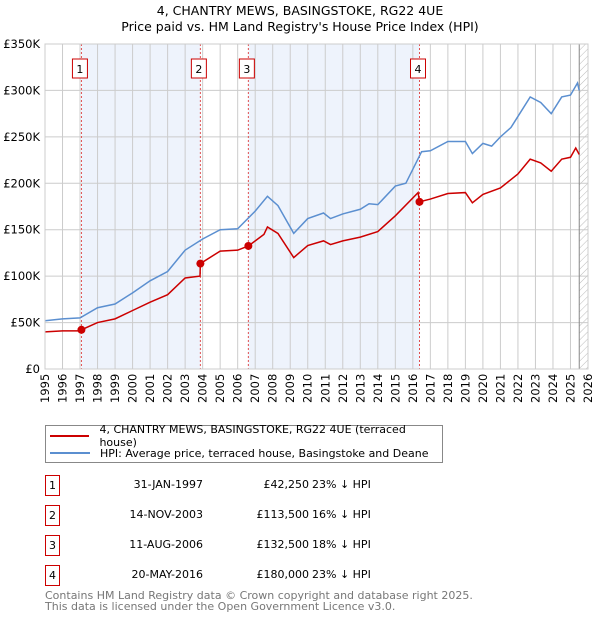  I want to click on x-tick-label: 2018, so click(448, 388).